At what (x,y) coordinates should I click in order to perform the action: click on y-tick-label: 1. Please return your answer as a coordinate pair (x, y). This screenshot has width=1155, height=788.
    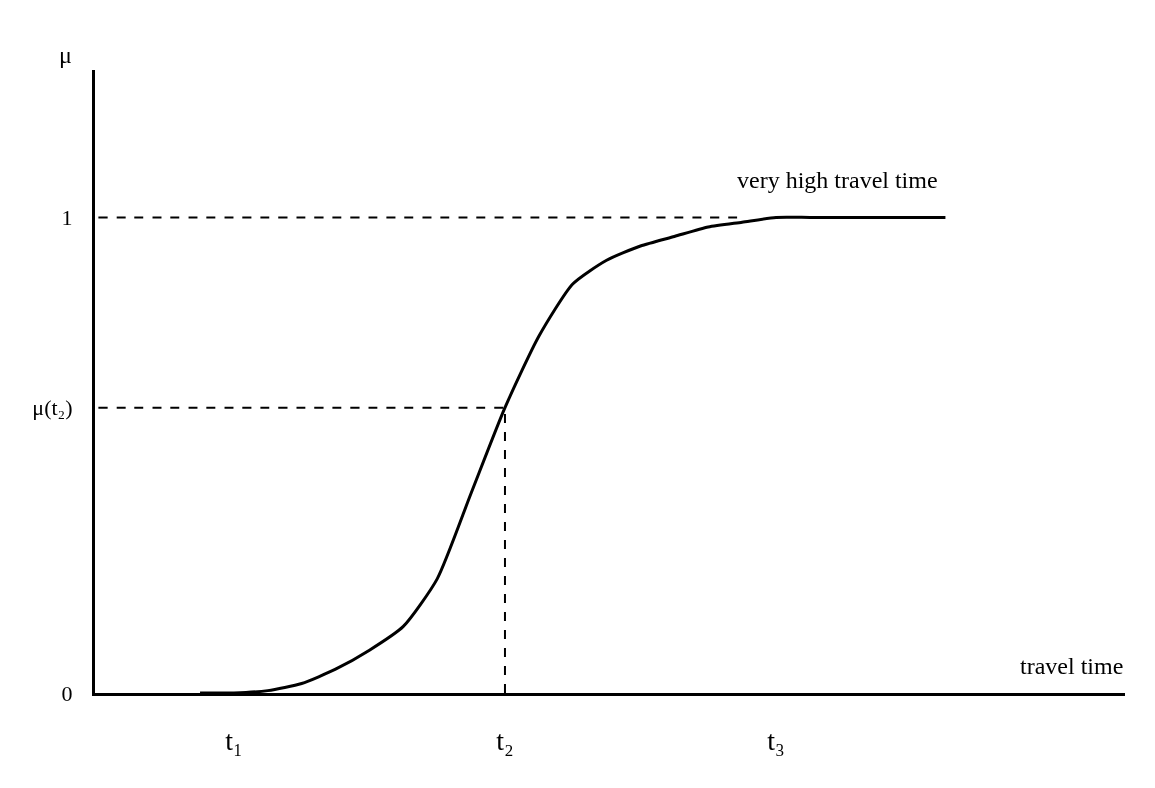
    Looking at the image, I should click on (67, 218).